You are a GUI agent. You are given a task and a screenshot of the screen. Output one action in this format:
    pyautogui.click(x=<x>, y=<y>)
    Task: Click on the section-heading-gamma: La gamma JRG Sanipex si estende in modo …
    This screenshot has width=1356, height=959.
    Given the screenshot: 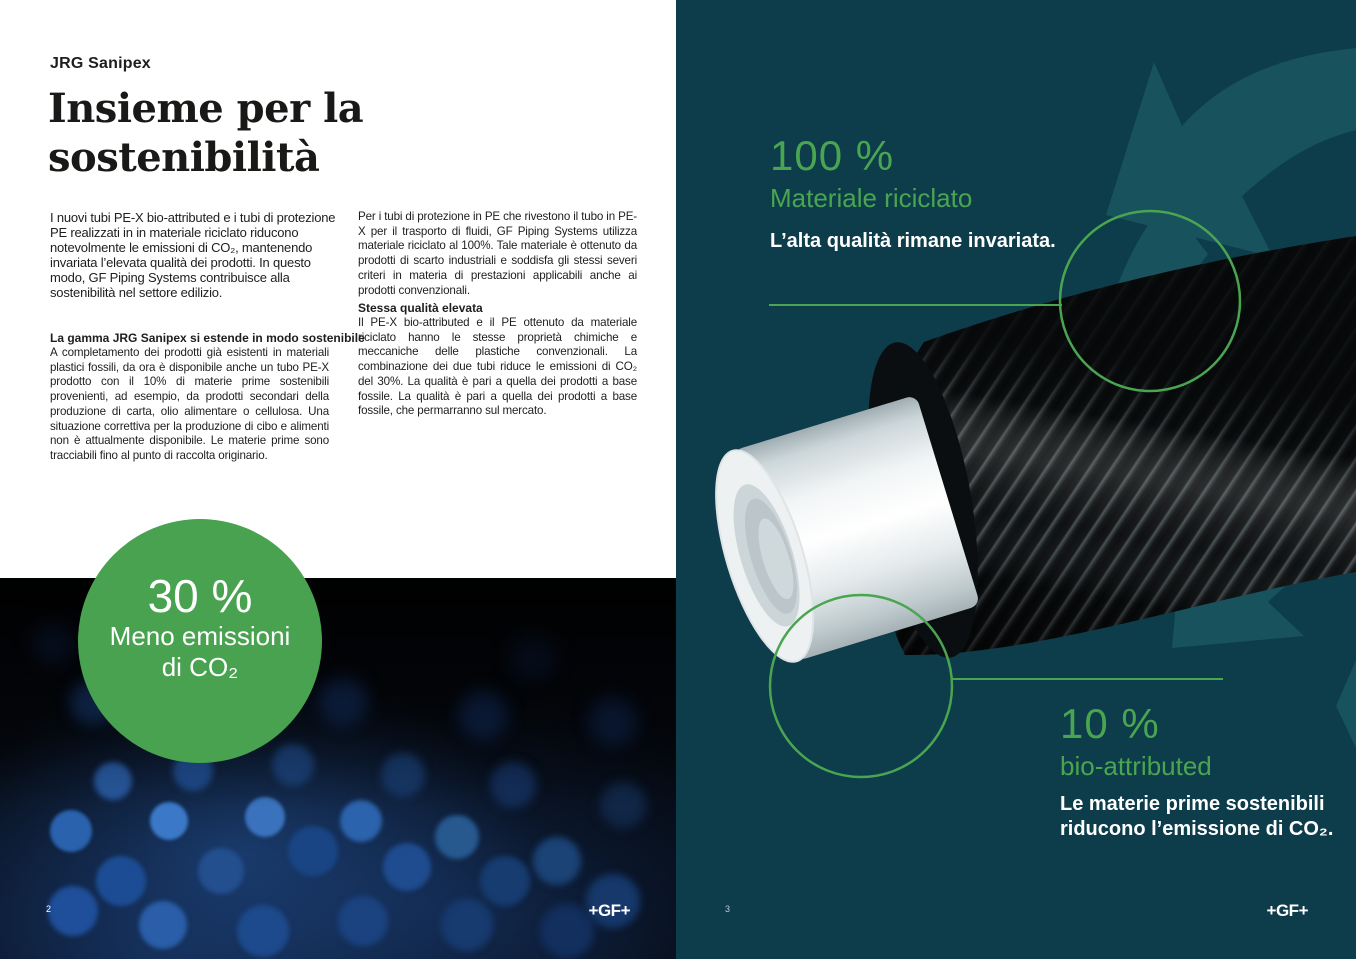 What is the action you would take?
    pyautogui.click(x=207, y=338)
    